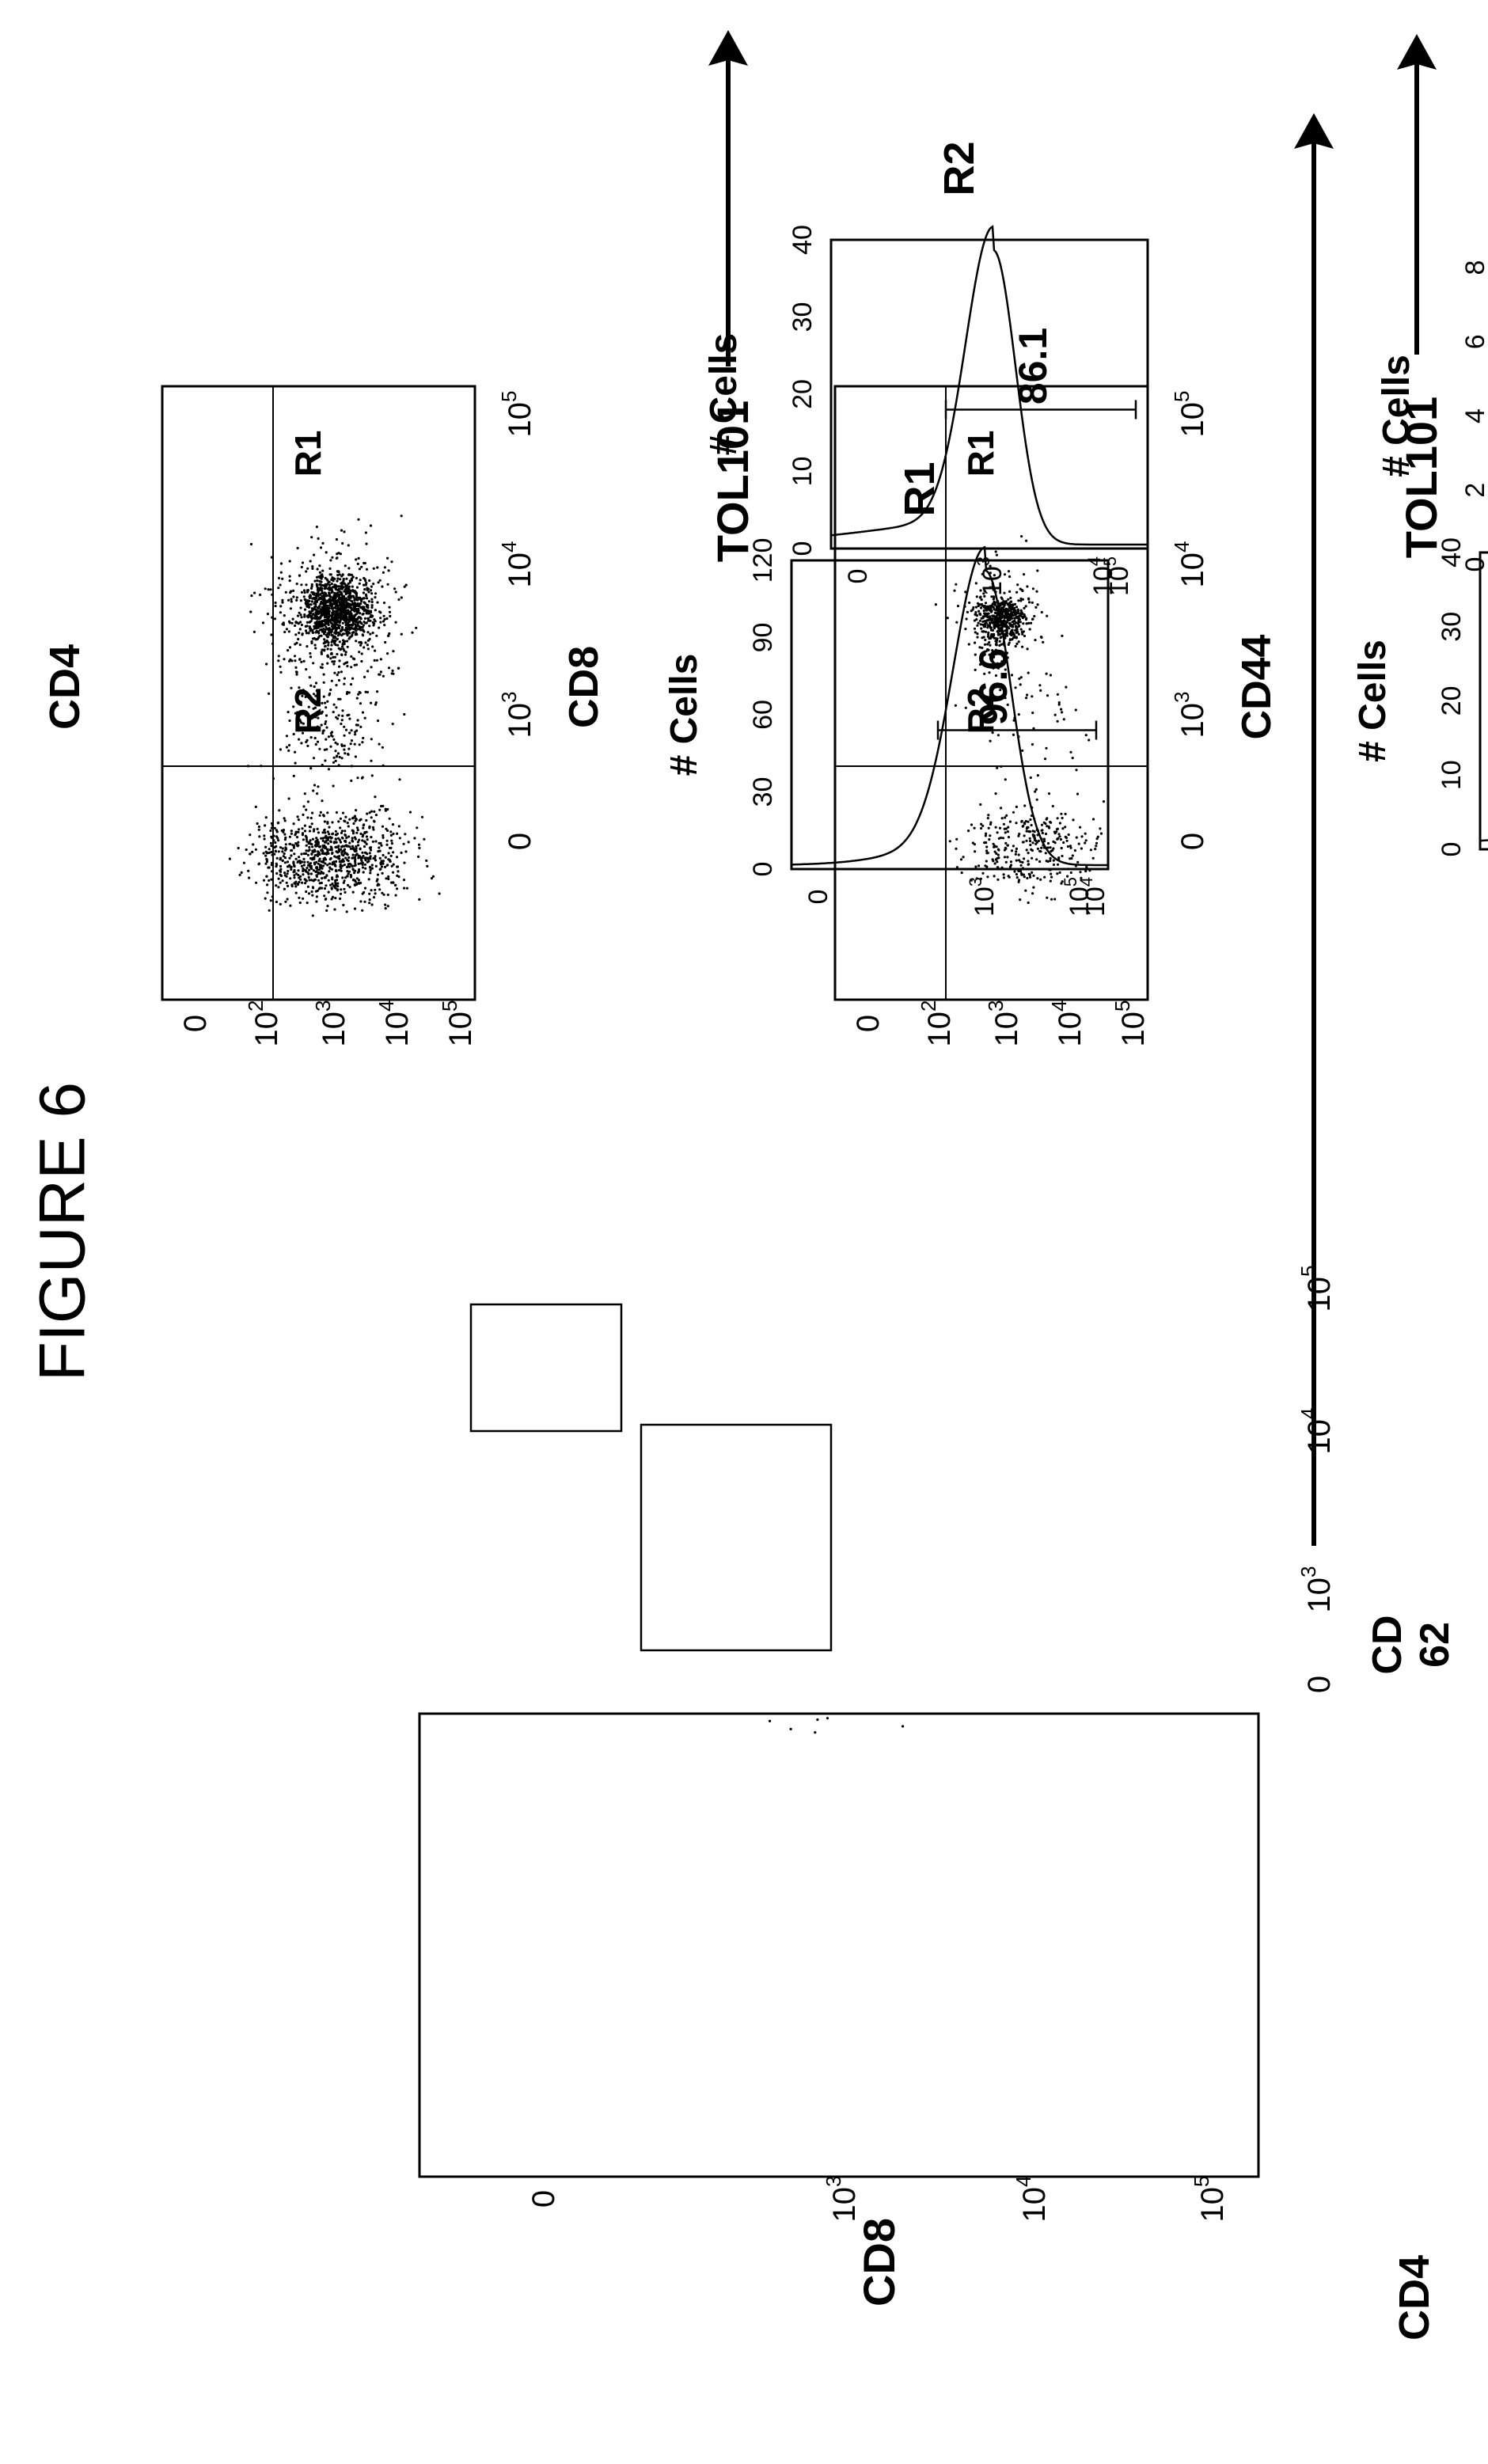  I want to click on cd62-label: CD, so click(1387, 1645).